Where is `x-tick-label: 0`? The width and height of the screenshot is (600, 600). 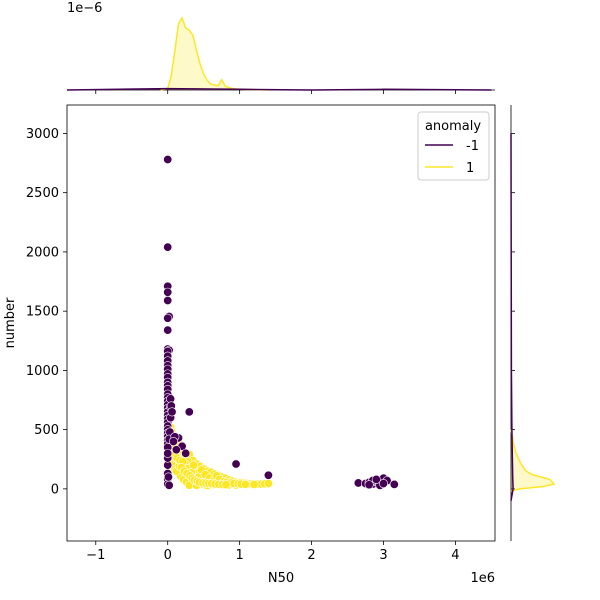
x-tick-label: 0 is located at coordinates (168, 555).